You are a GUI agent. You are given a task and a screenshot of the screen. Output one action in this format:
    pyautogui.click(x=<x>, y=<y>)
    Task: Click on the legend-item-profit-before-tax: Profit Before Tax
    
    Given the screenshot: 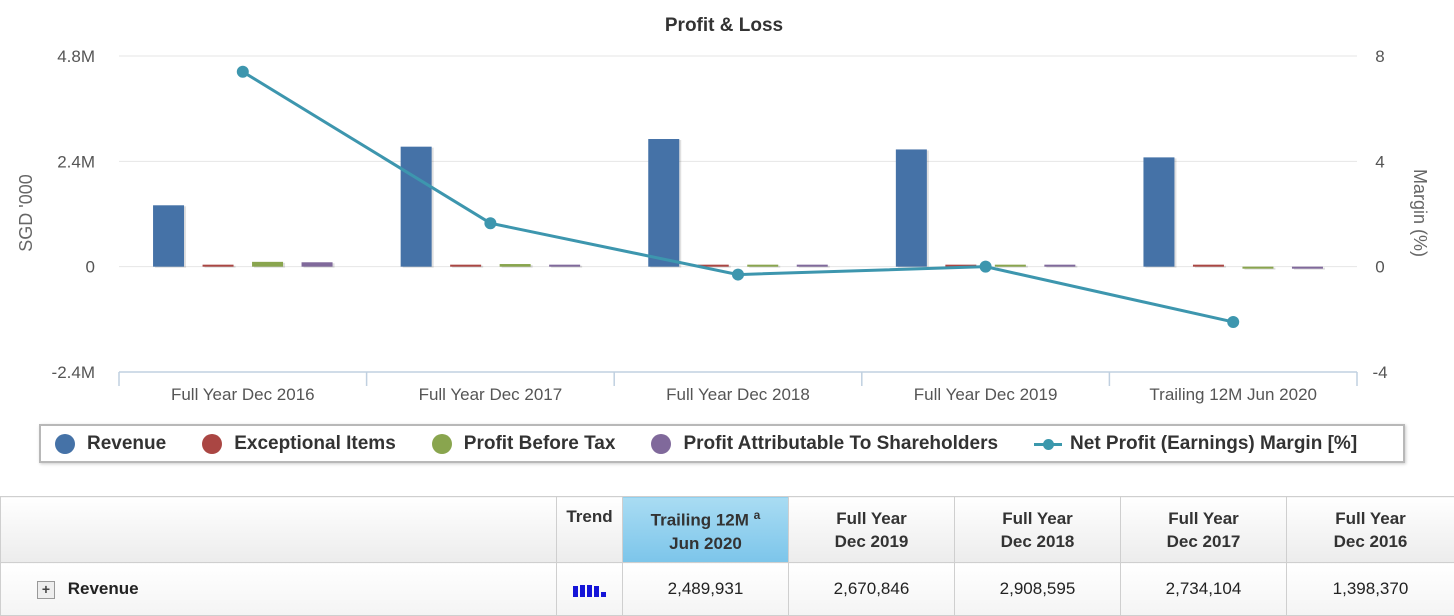 What is the action you would take?
    pyautogui.click(x=523, y=443)
    